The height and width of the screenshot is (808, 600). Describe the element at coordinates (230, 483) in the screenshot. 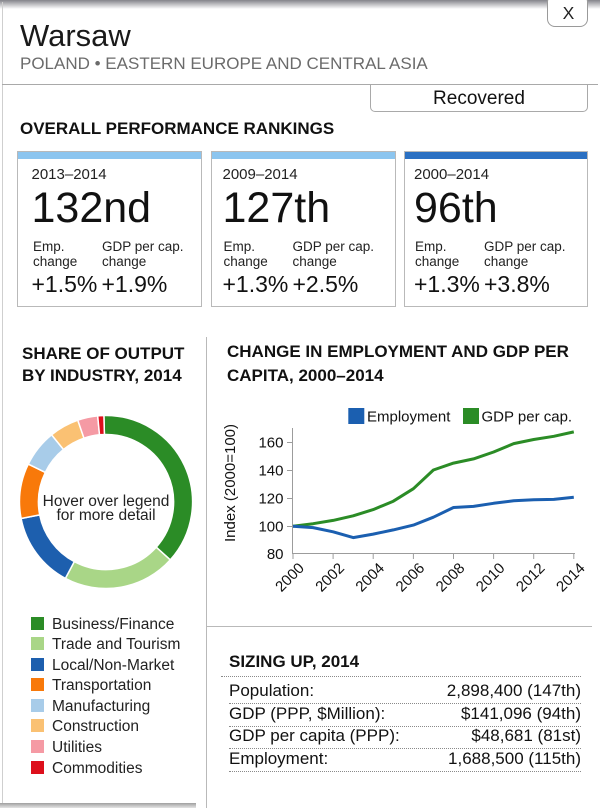

I see `svg-text: Index (2000=100)` at that location.